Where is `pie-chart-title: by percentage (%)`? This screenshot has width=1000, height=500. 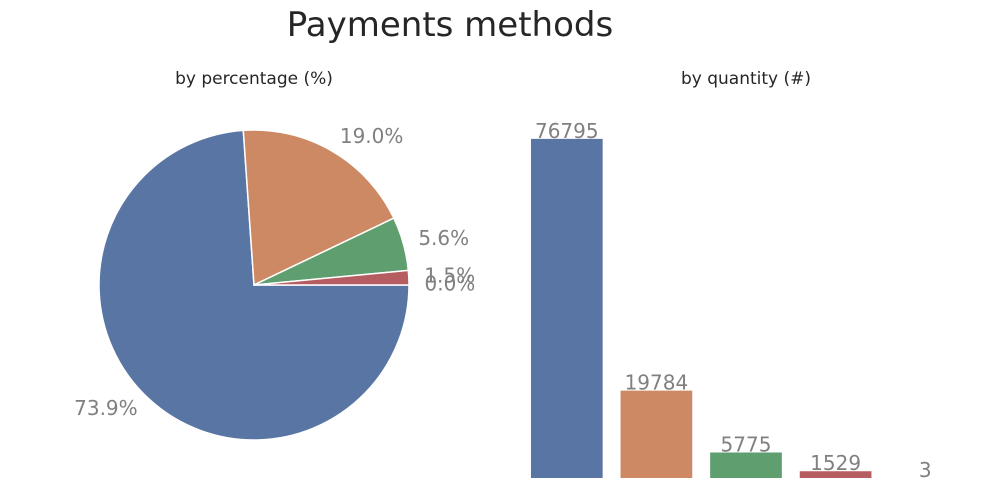 pie-chart-title: by percentage (%) is located at coordinates (254, 79).